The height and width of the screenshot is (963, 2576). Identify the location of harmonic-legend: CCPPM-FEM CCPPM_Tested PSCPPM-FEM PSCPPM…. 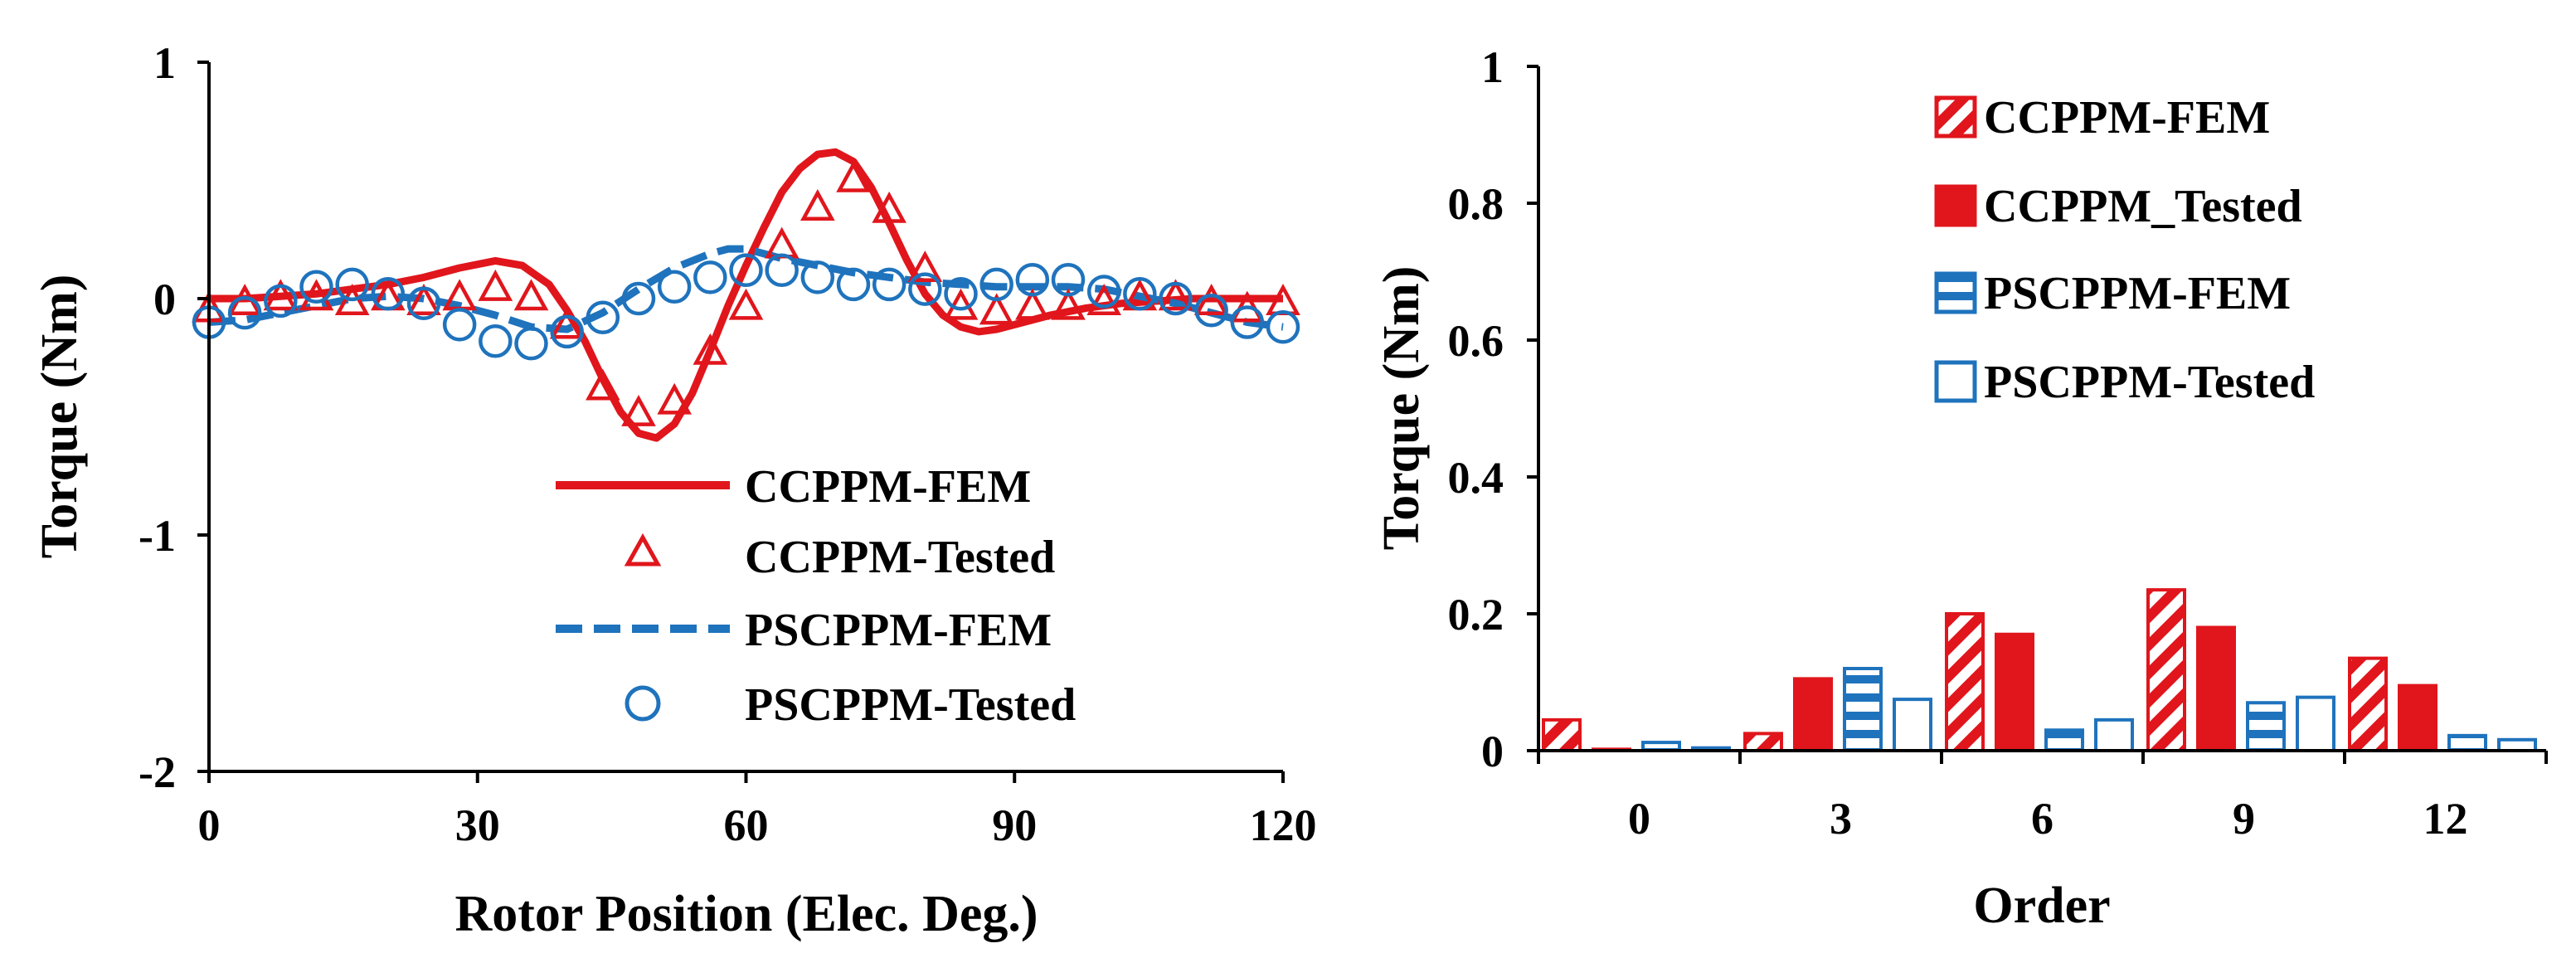
(2124, 250).